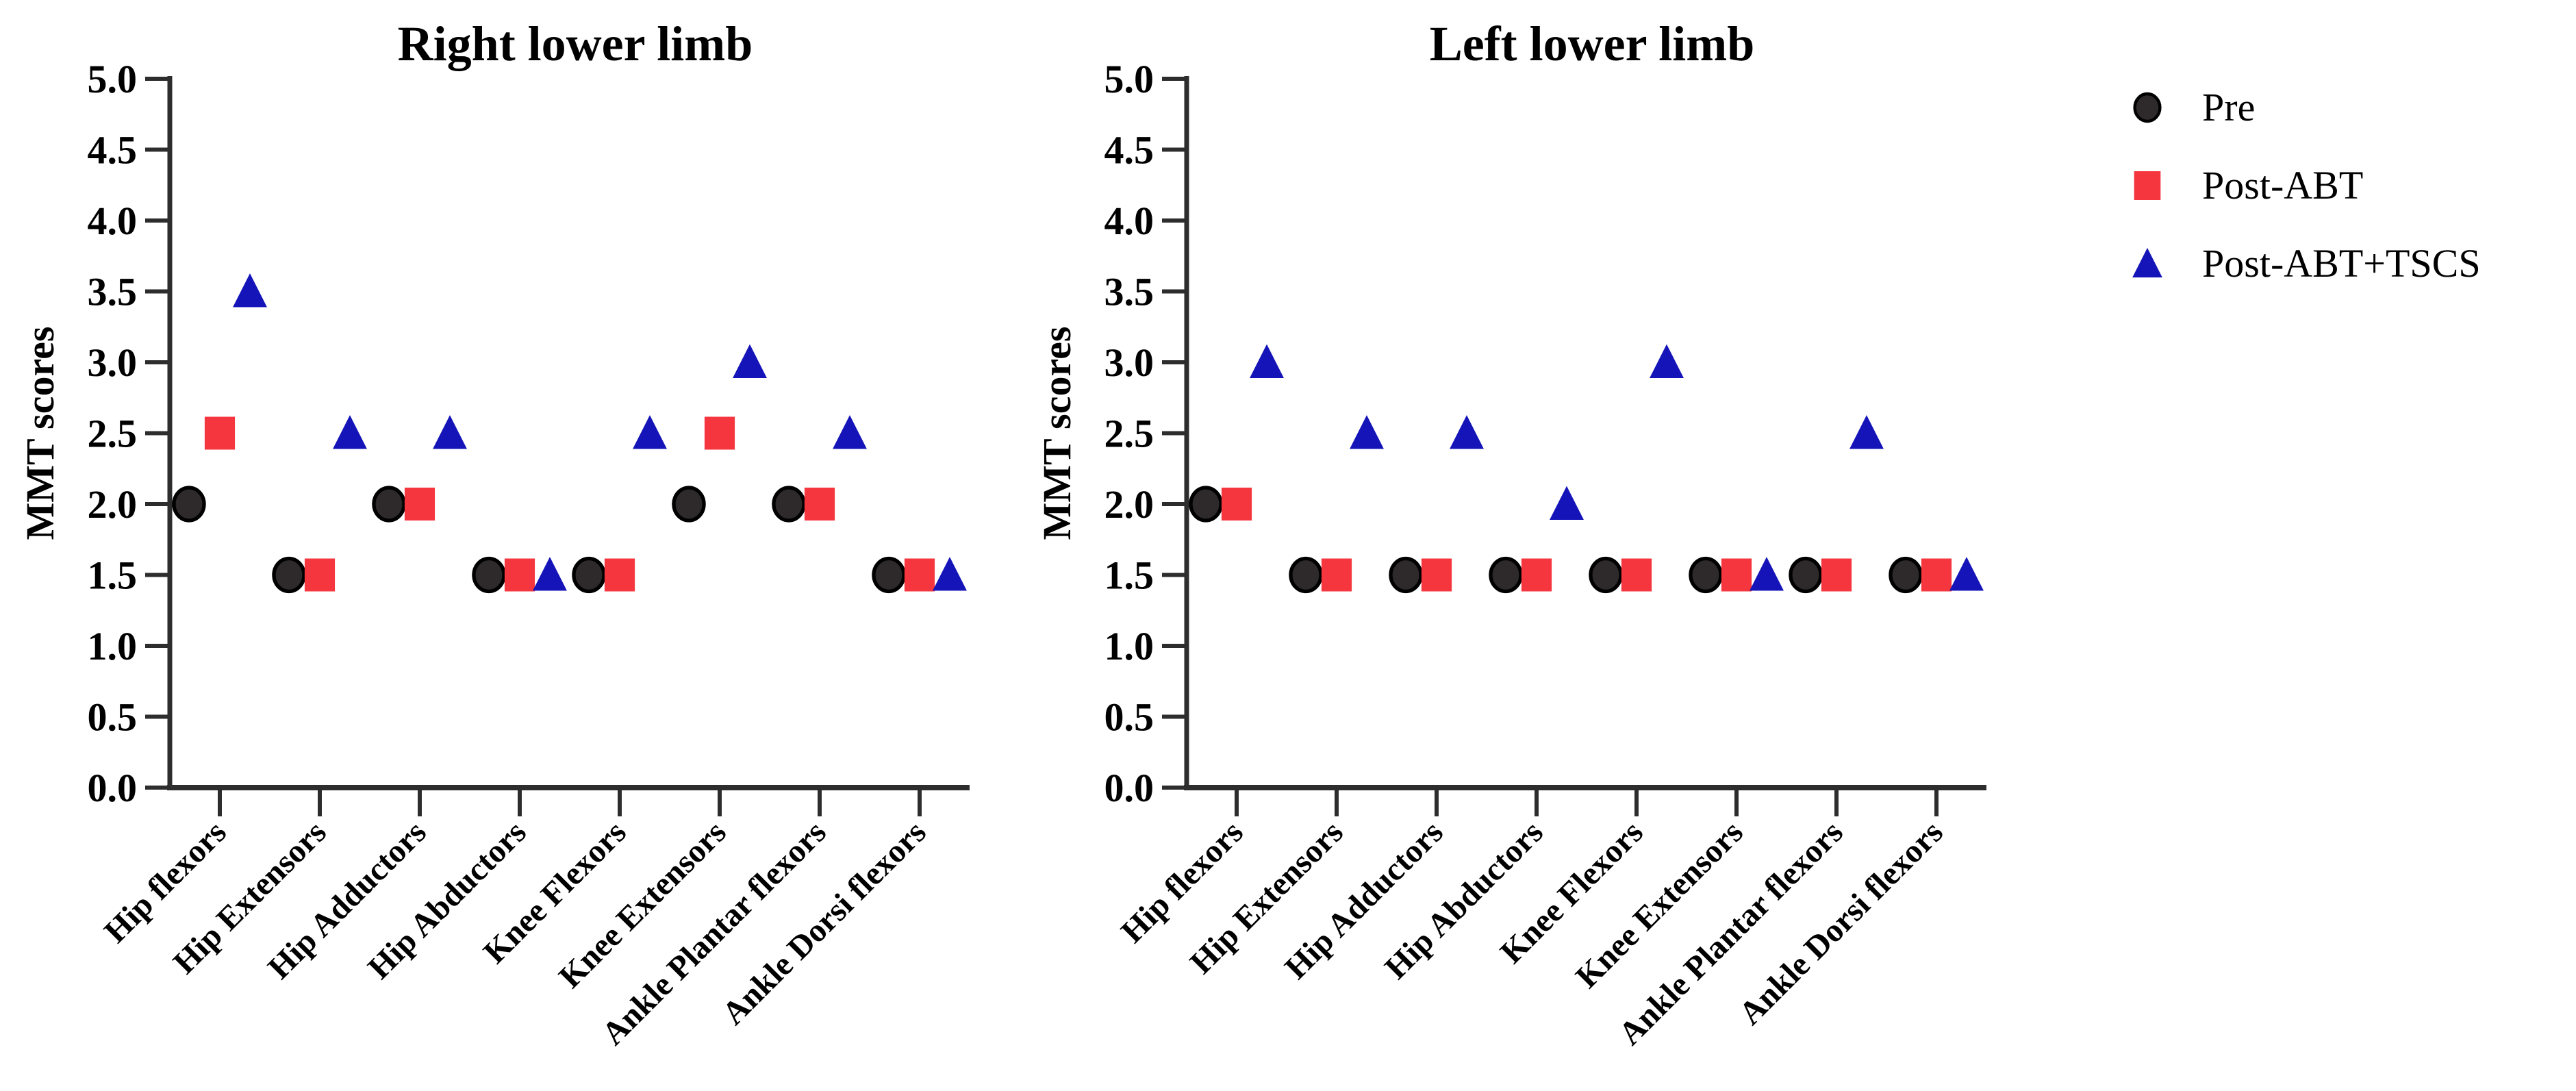 Image resolution: width=2576 pixels, height=1091 pixels. Describe the element at coordinates (575, 44) in the screenshot. I see `chart-title: Right lower limb` at that location.